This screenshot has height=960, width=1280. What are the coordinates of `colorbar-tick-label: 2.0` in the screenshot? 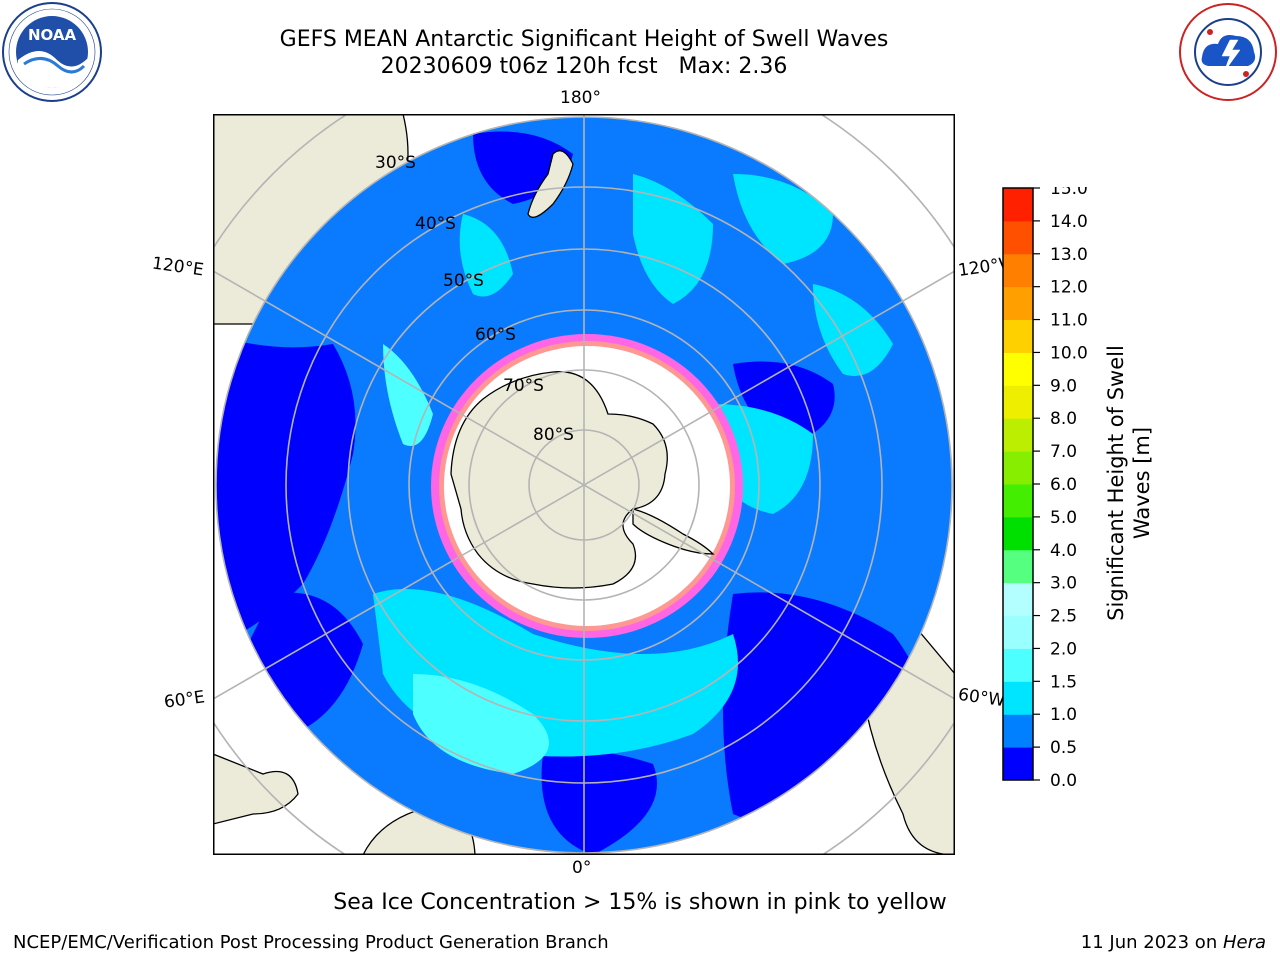 It's located at (1063, 649).